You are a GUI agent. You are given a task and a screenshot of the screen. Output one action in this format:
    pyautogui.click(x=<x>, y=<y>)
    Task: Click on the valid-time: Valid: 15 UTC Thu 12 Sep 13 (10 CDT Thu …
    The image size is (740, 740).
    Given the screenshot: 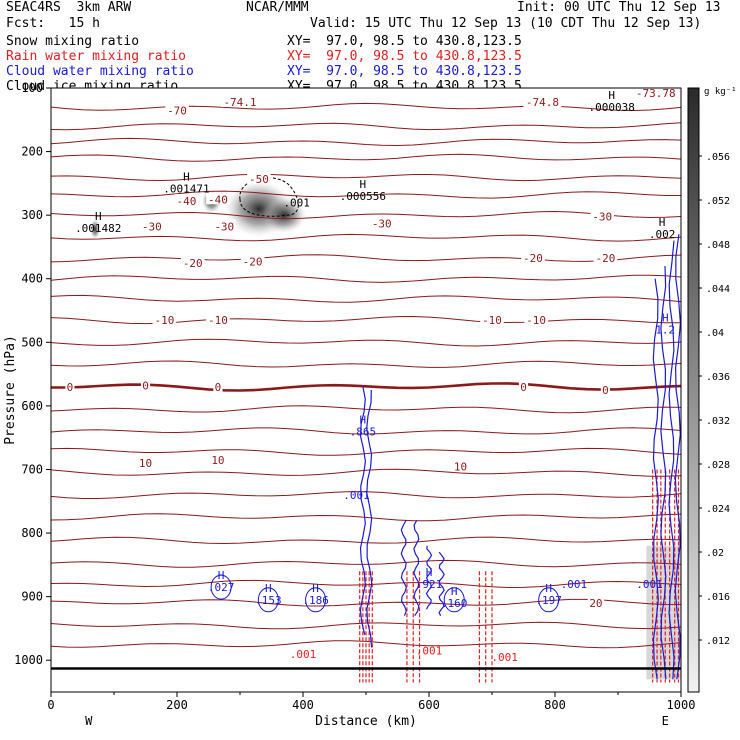 What is the action you would take?
    pyautogui.click(x=506, y=23)
    